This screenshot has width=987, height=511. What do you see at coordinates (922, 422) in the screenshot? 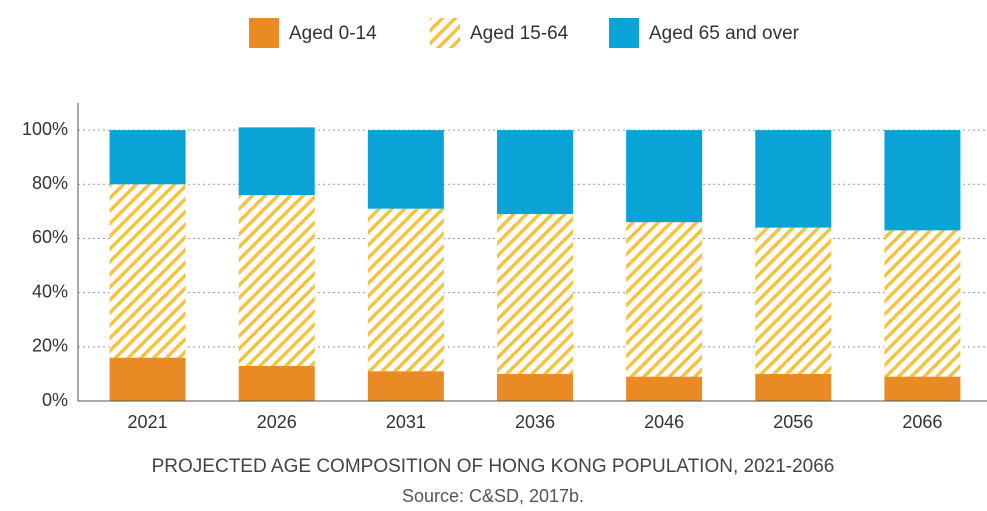
I see `x-tick-label: 2066` at bounding box center [922, 422].